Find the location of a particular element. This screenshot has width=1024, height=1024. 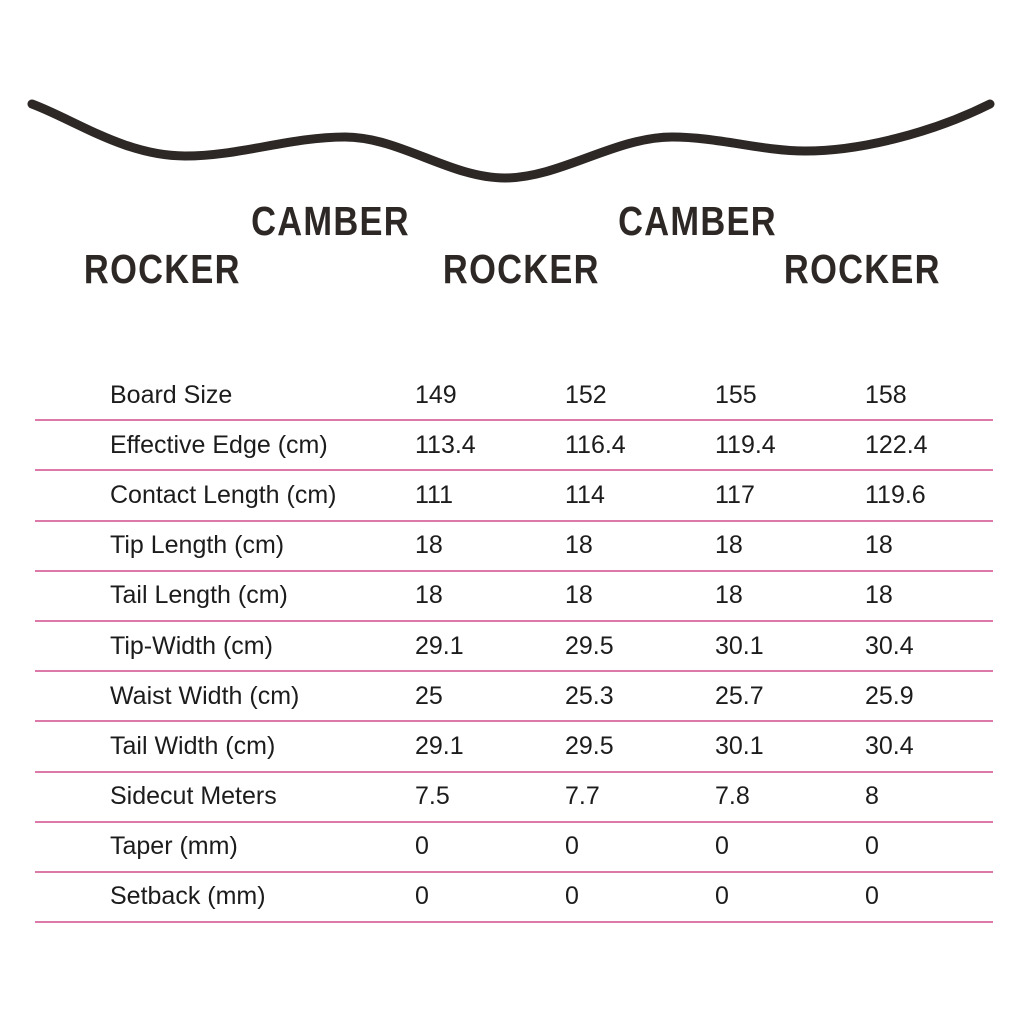

spec-value: 25 is located at coordinates (429, 695).